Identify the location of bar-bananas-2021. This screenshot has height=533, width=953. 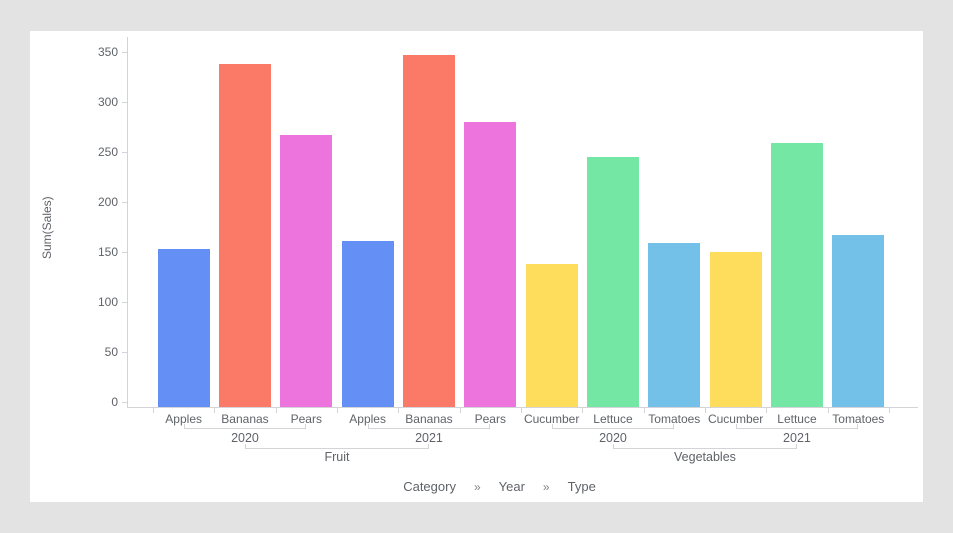
(428, 231).